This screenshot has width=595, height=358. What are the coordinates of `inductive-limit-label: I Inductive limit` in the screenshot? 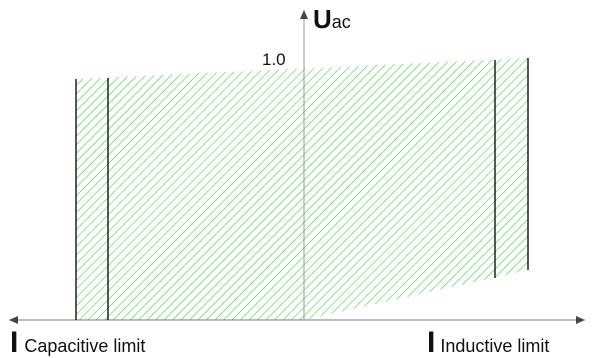 It's located at (488, 342).